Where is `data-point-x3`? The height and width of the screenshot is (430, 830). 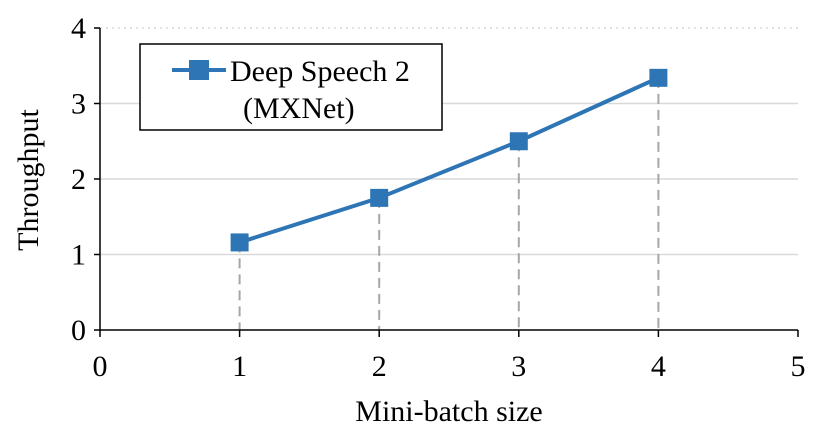
data-point-x3 is located at coordinates (518, 141).